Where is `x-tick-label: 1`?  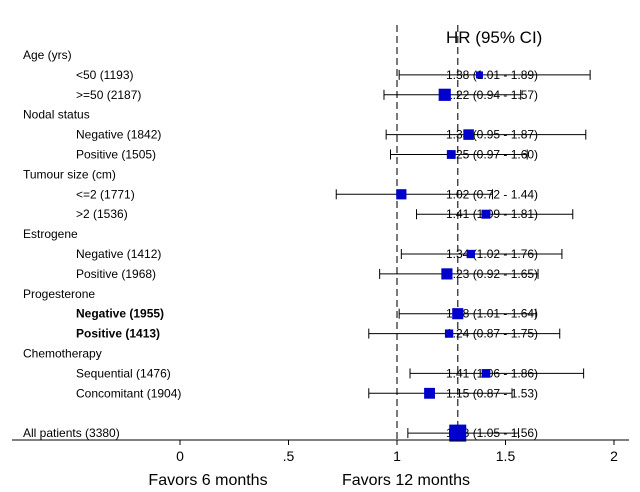
x-tick-label: 1 is located at coordinates (397, 456).